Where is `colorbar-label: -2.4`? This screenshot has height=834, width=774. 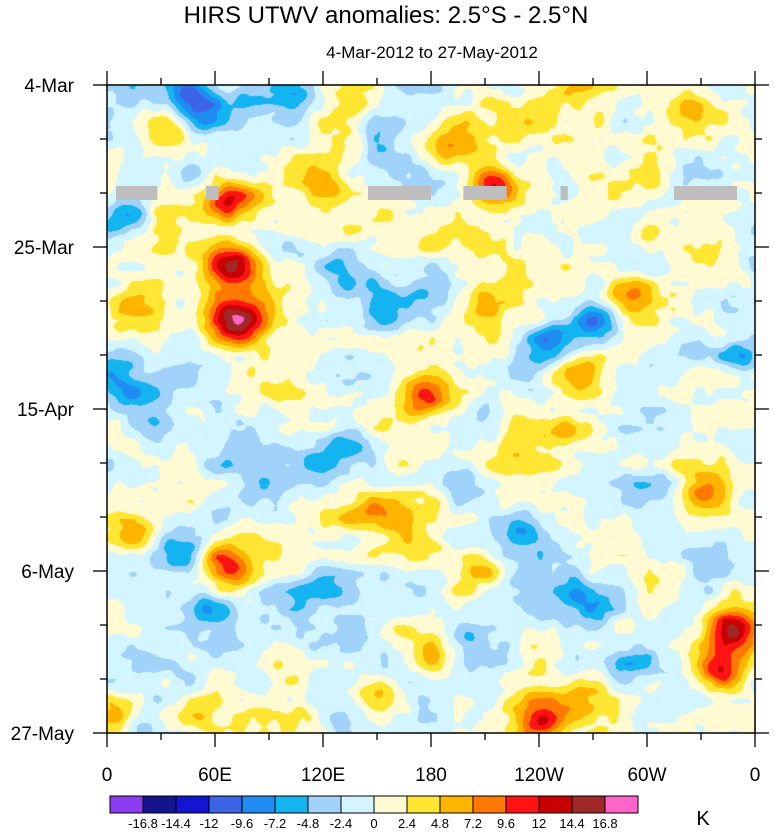
colorbar-label: -2.4 is located at coordinates (341, 823).